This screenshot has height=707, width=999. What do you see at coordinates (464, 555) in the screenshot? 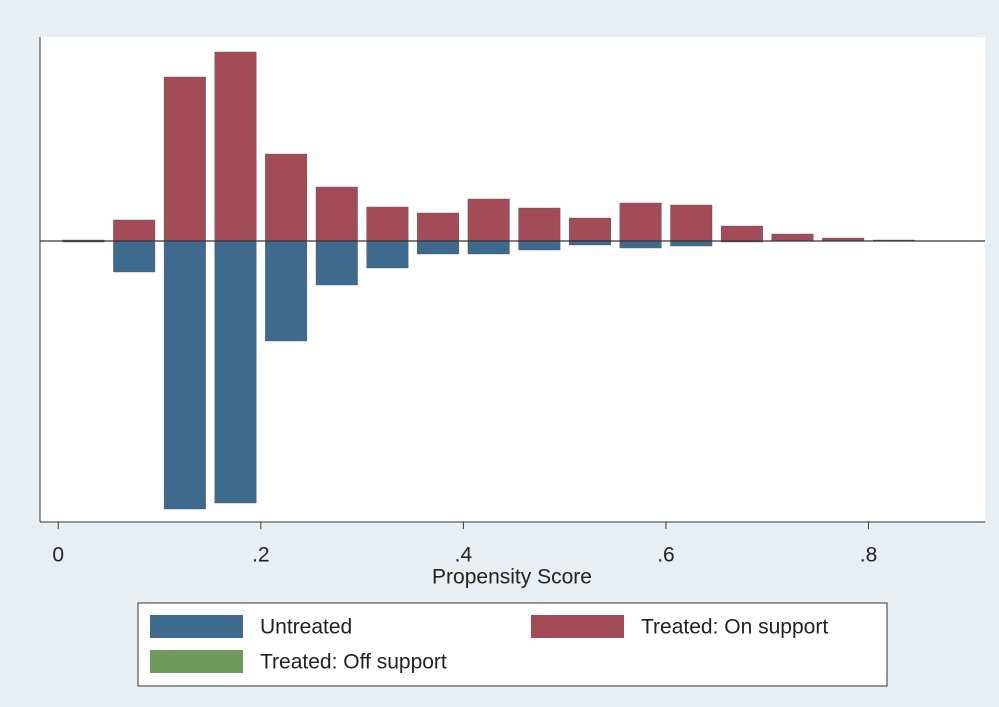
I see `x-tick-label: .4` at bounding box center [464, 555].